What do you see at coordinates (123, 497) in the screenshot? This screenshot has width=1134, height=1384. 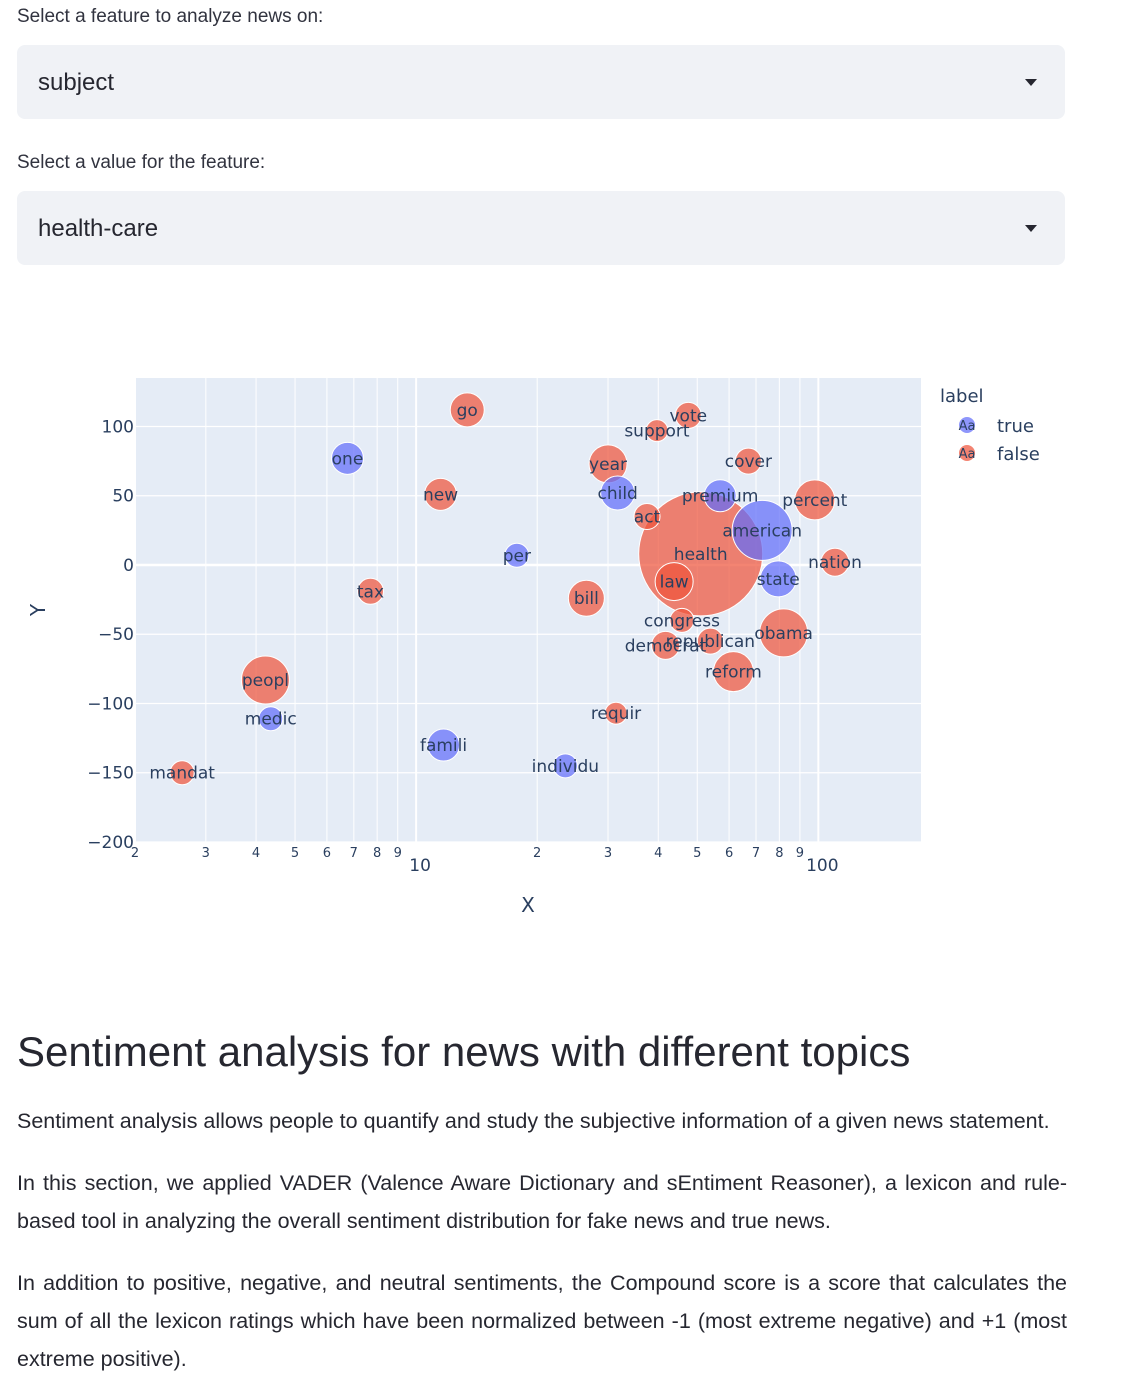 I see `y-tick-label: 50` at bounding box center [123, 497].